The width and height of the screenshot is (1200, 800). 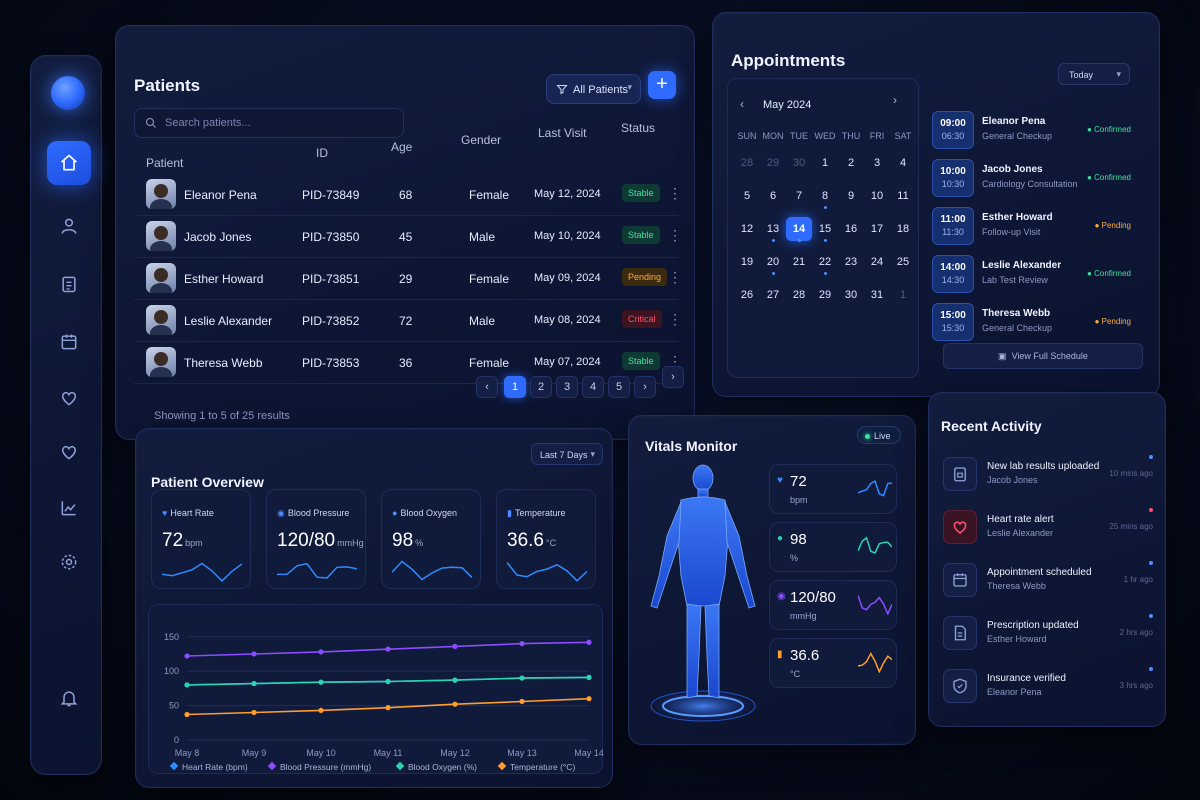 What do you see at coordinates (799, 196) in the screenshot?
I see `calendar-day: 7` at bounding box center [799, 196].